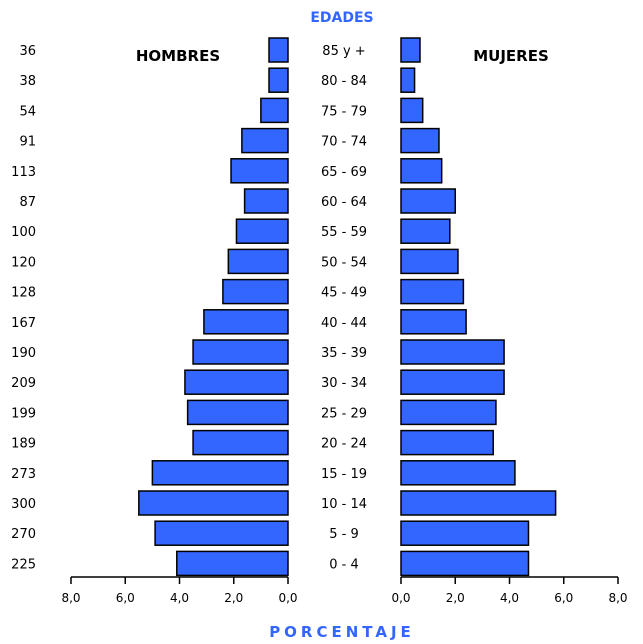 This screenshot has width=643, height=644. Describe the element at coordinates (23, 413) in the screenshot. I see `left-count-label: 199` at that location.